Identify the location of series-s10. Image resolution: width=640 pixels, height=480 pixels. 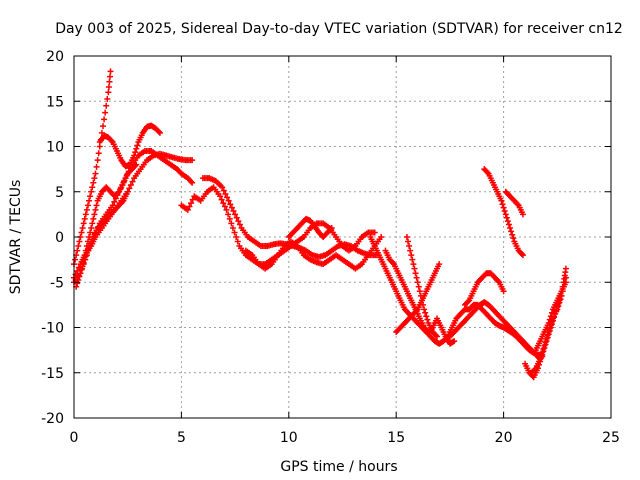
(310, 227).